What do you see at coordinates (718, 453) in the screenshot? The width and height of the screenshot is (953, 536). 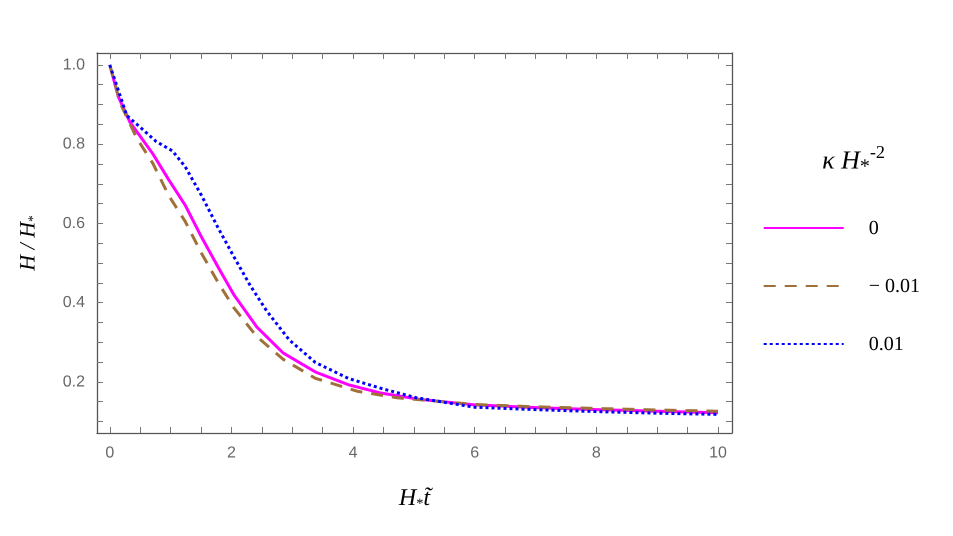 I see `x-tick-label: 10` at bounding box center [718, 453].